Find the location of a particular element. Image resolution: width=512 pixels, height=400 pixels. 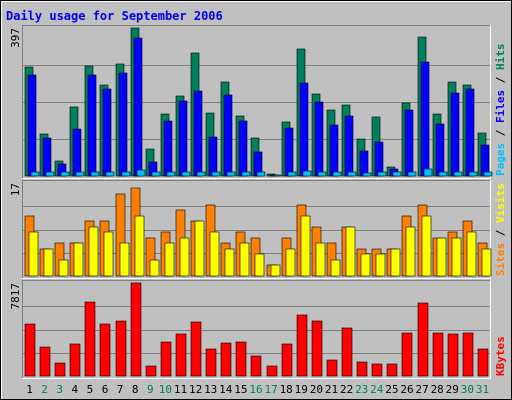

right-label-pages: Pages is located at coordinates (500, 159).